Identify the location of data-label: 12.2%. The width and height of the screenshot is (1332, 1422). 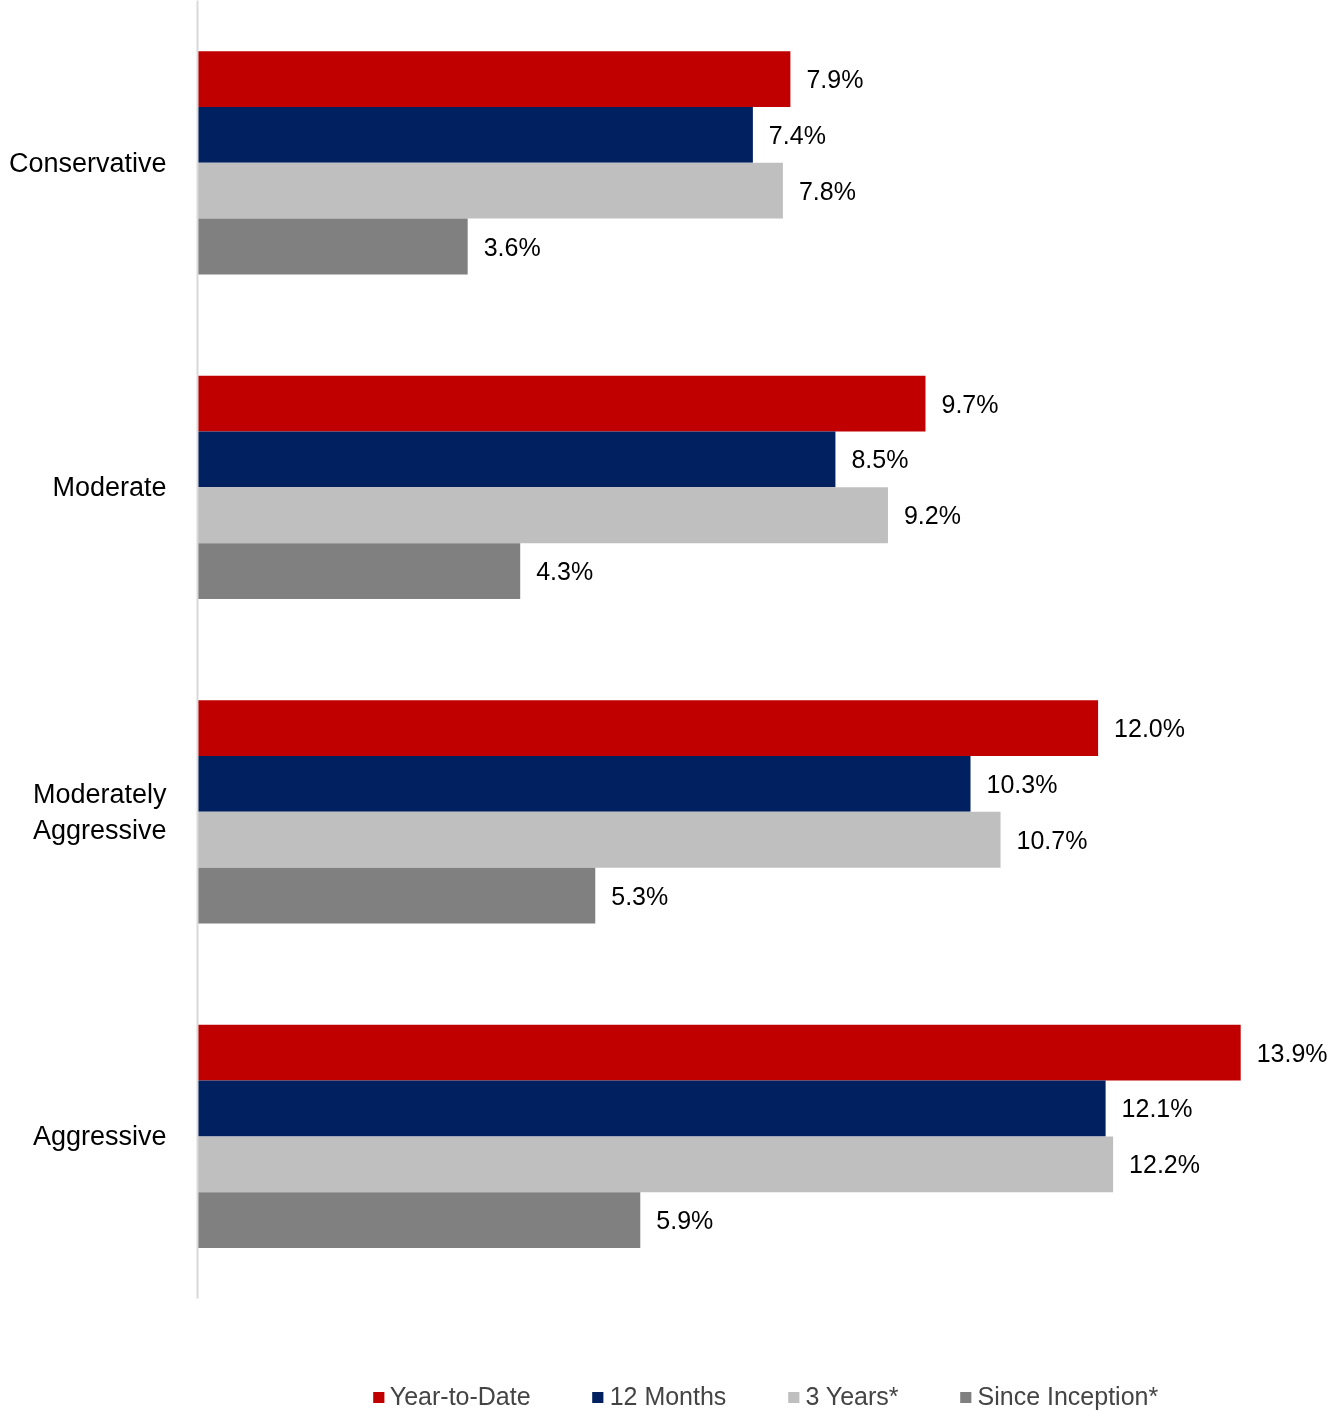
(1164, 1164).